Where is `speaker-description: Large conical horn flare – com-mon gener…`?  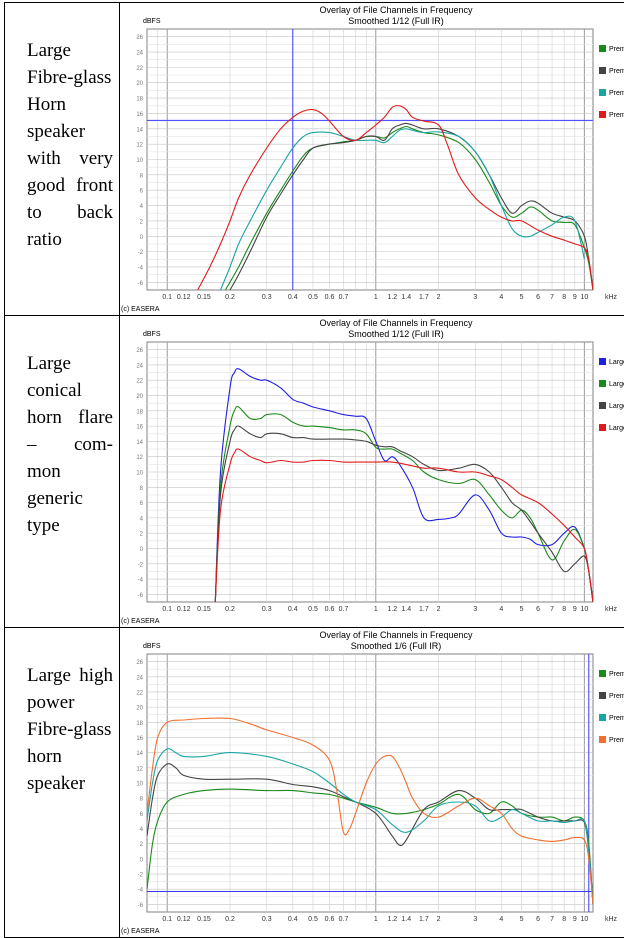 speaker-description: Large conical horn flare – com-mon gener… is located at coordinates (70, 444).